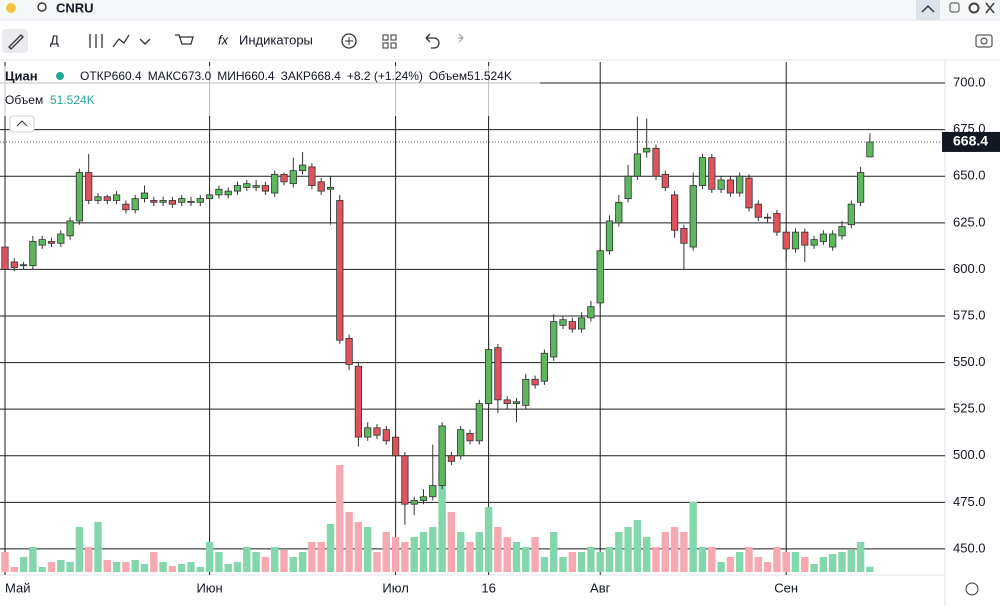  Describe the element at coordinates (389, 41) in the screenshot. I see `layout-icon` at that location.